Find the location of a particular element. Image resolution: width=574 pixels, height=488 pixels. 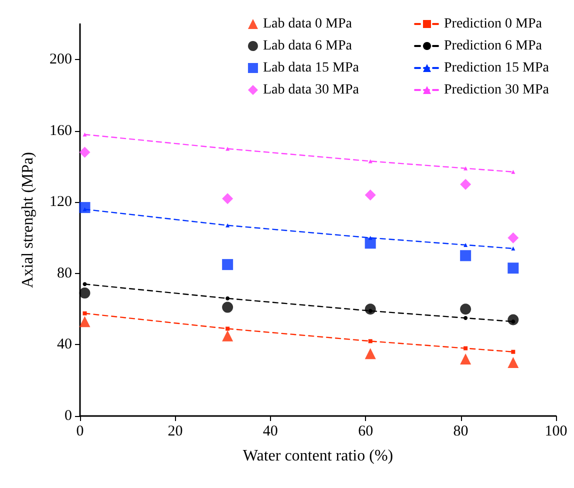

y-tick-label: 40 is located at coordinates (64, 344).